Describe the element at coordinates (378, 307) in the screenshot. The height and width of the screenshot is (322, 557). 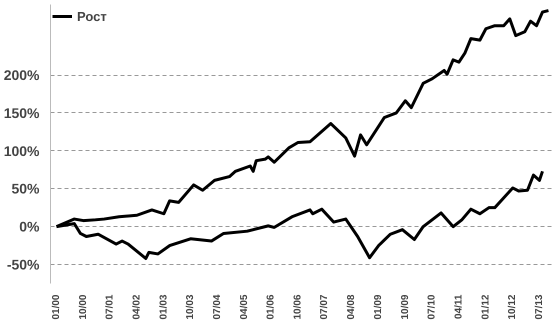
I see `x-tick-label: 01/09` at that location.